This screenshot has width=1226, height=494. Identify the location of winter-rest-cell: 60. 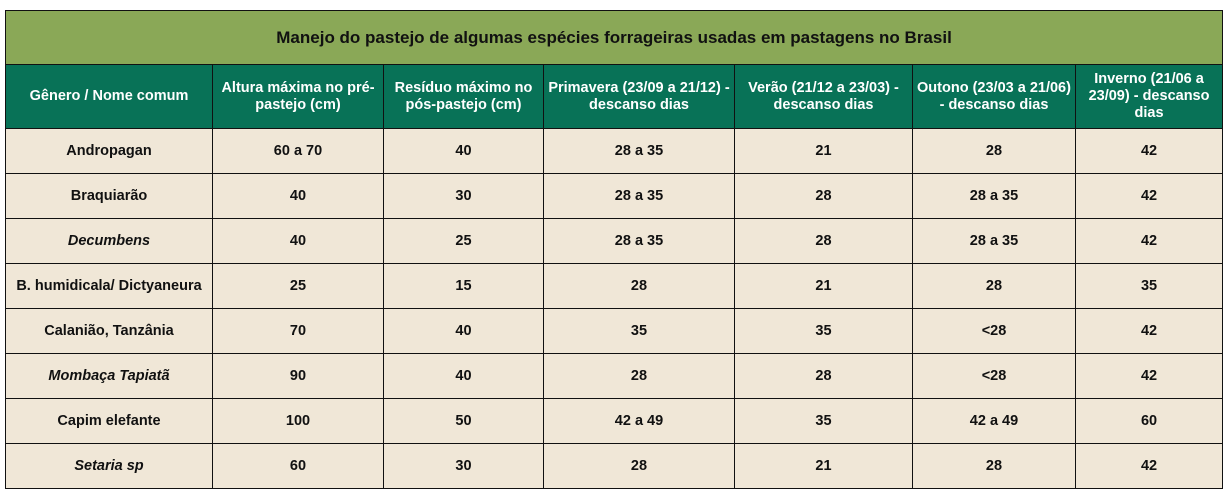
(1149, 421).